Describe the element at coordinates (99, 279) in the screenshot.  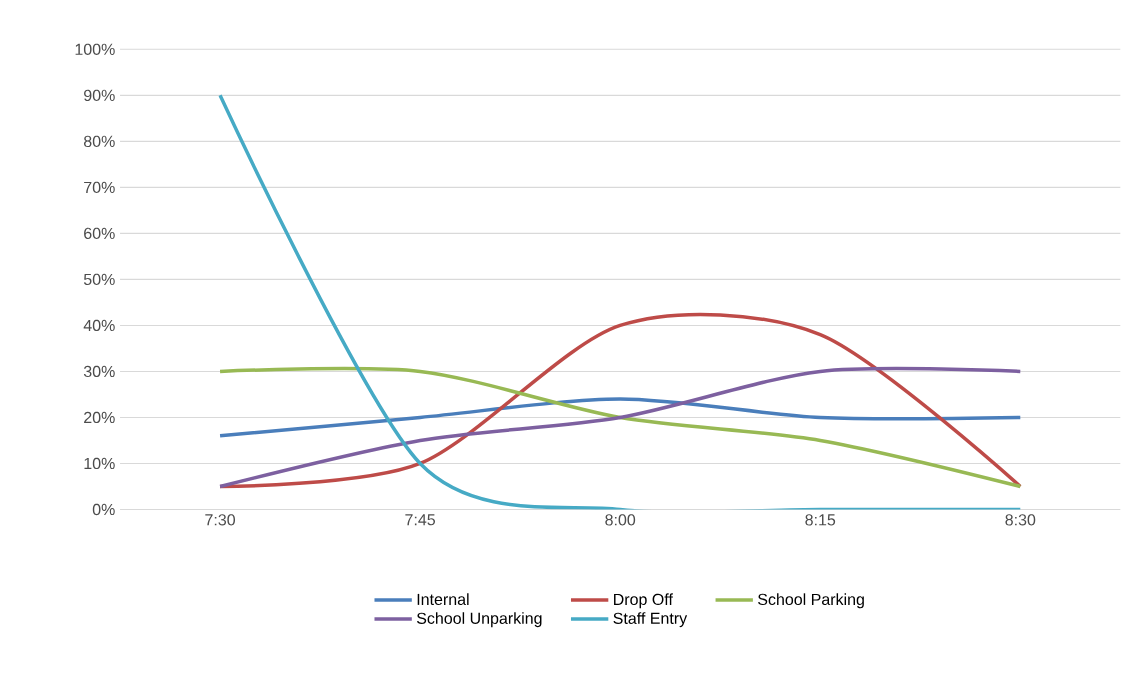
I see `y-tick-label: 50%` at that location.